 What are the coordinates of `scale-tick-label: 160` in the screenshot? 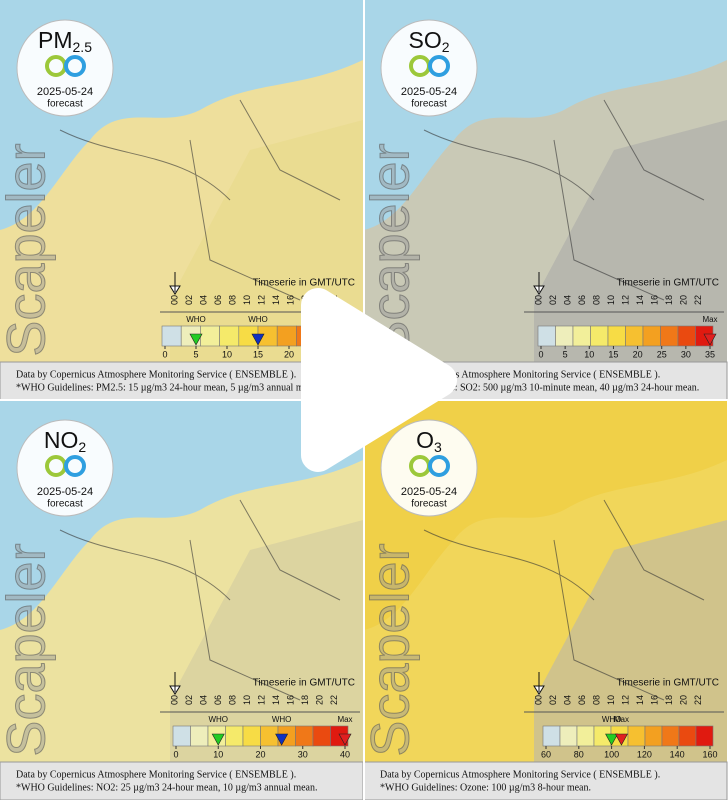 It's located at (709, 754).